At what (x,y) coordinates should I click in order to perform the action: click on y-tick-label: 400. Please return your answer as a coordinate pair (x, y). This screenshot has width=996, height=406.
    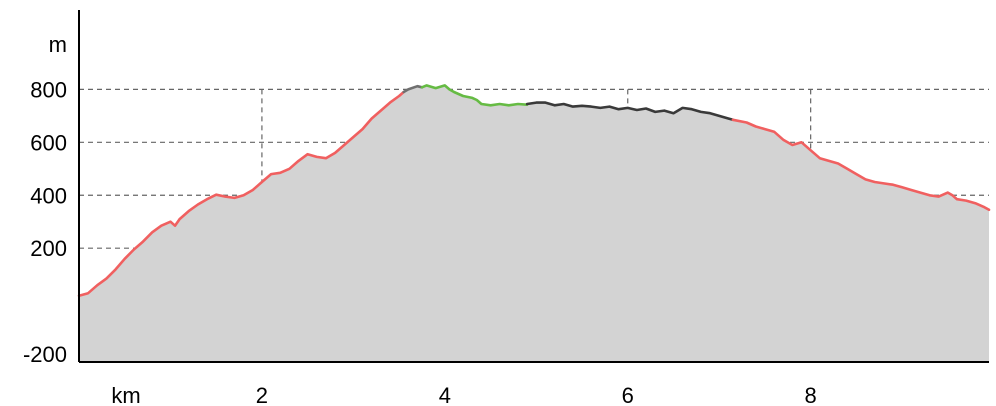
    Looking at the image, I should click on (48, 195).